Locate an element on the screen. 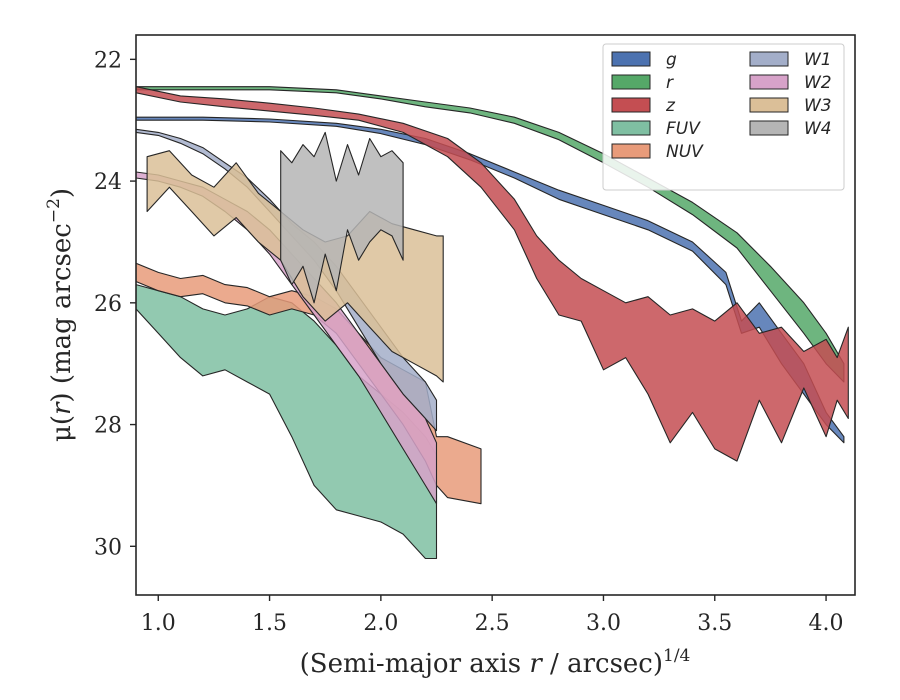 This screenshot has height=700, width=900. legend-label-nuv: NUV is located at coordinates (685, 152).